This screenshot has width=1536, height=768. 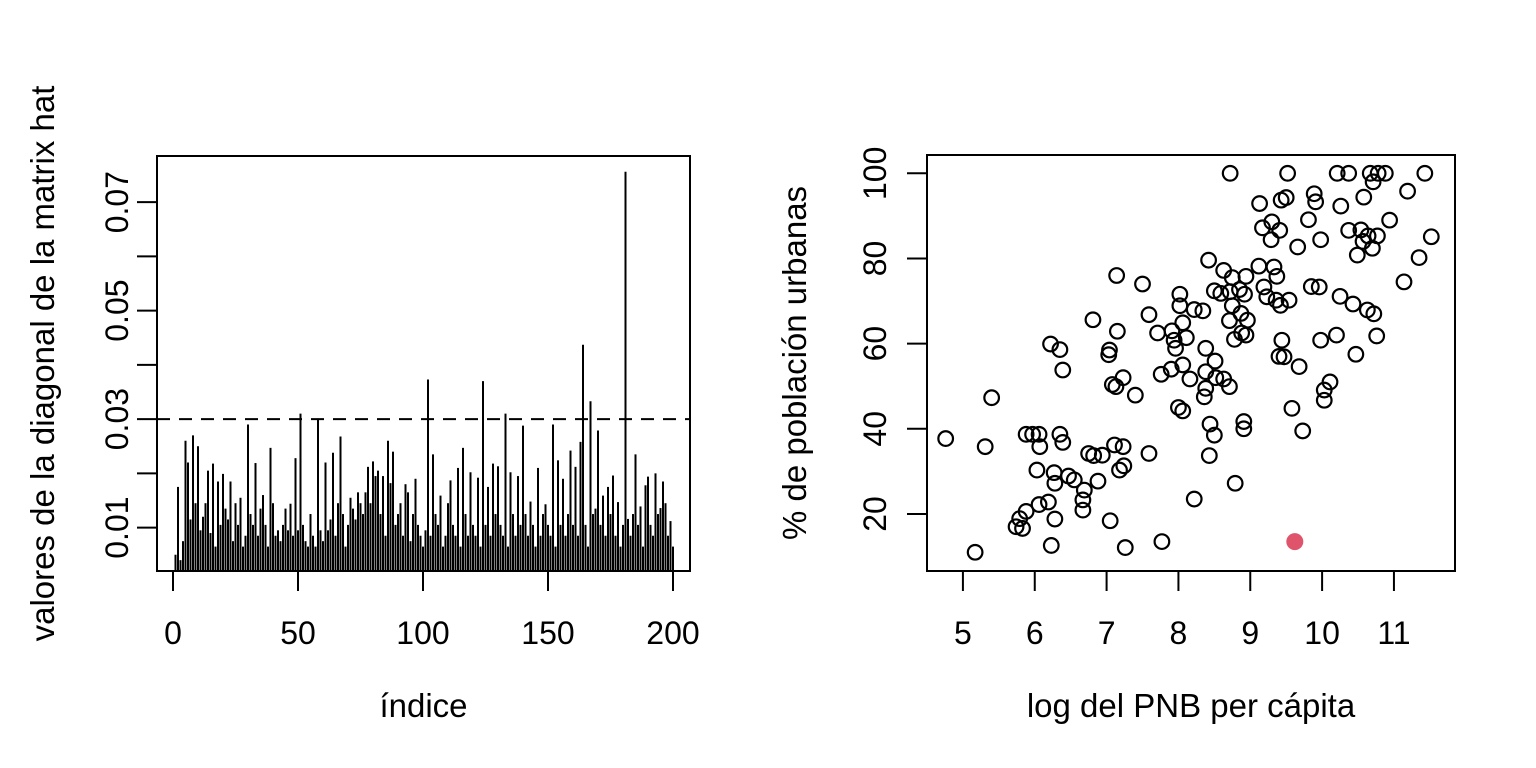 I want to click on x-axis-left: 0 50 100 150 200, so click(x=432, y=611).